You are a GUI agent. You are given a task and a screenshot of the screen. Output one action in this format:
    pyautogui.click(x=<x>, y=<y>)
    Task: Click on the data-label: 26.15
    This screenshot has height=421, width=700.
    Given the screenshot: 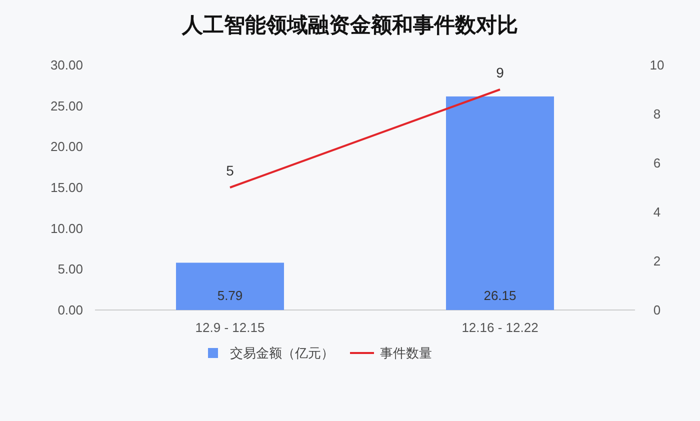 What is the action you would take?
    pyautogui.click(x=500, y=295)
    